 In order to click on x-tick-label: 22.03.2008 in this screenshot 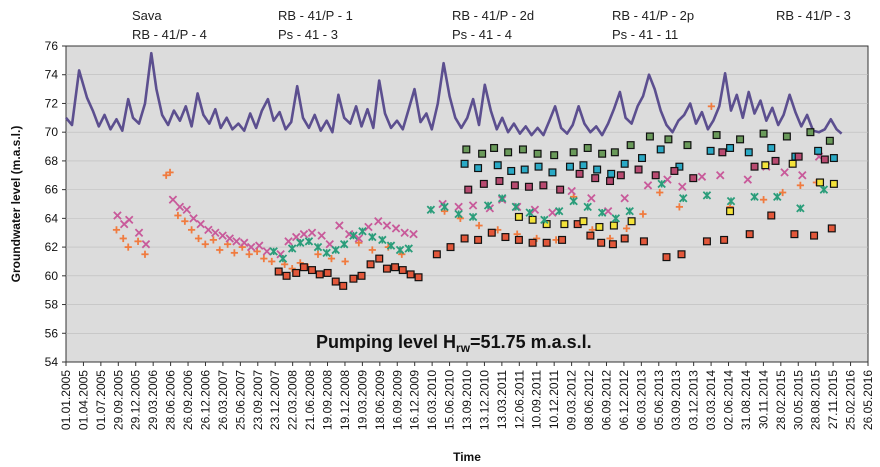, I will do `click(293, 400)`.